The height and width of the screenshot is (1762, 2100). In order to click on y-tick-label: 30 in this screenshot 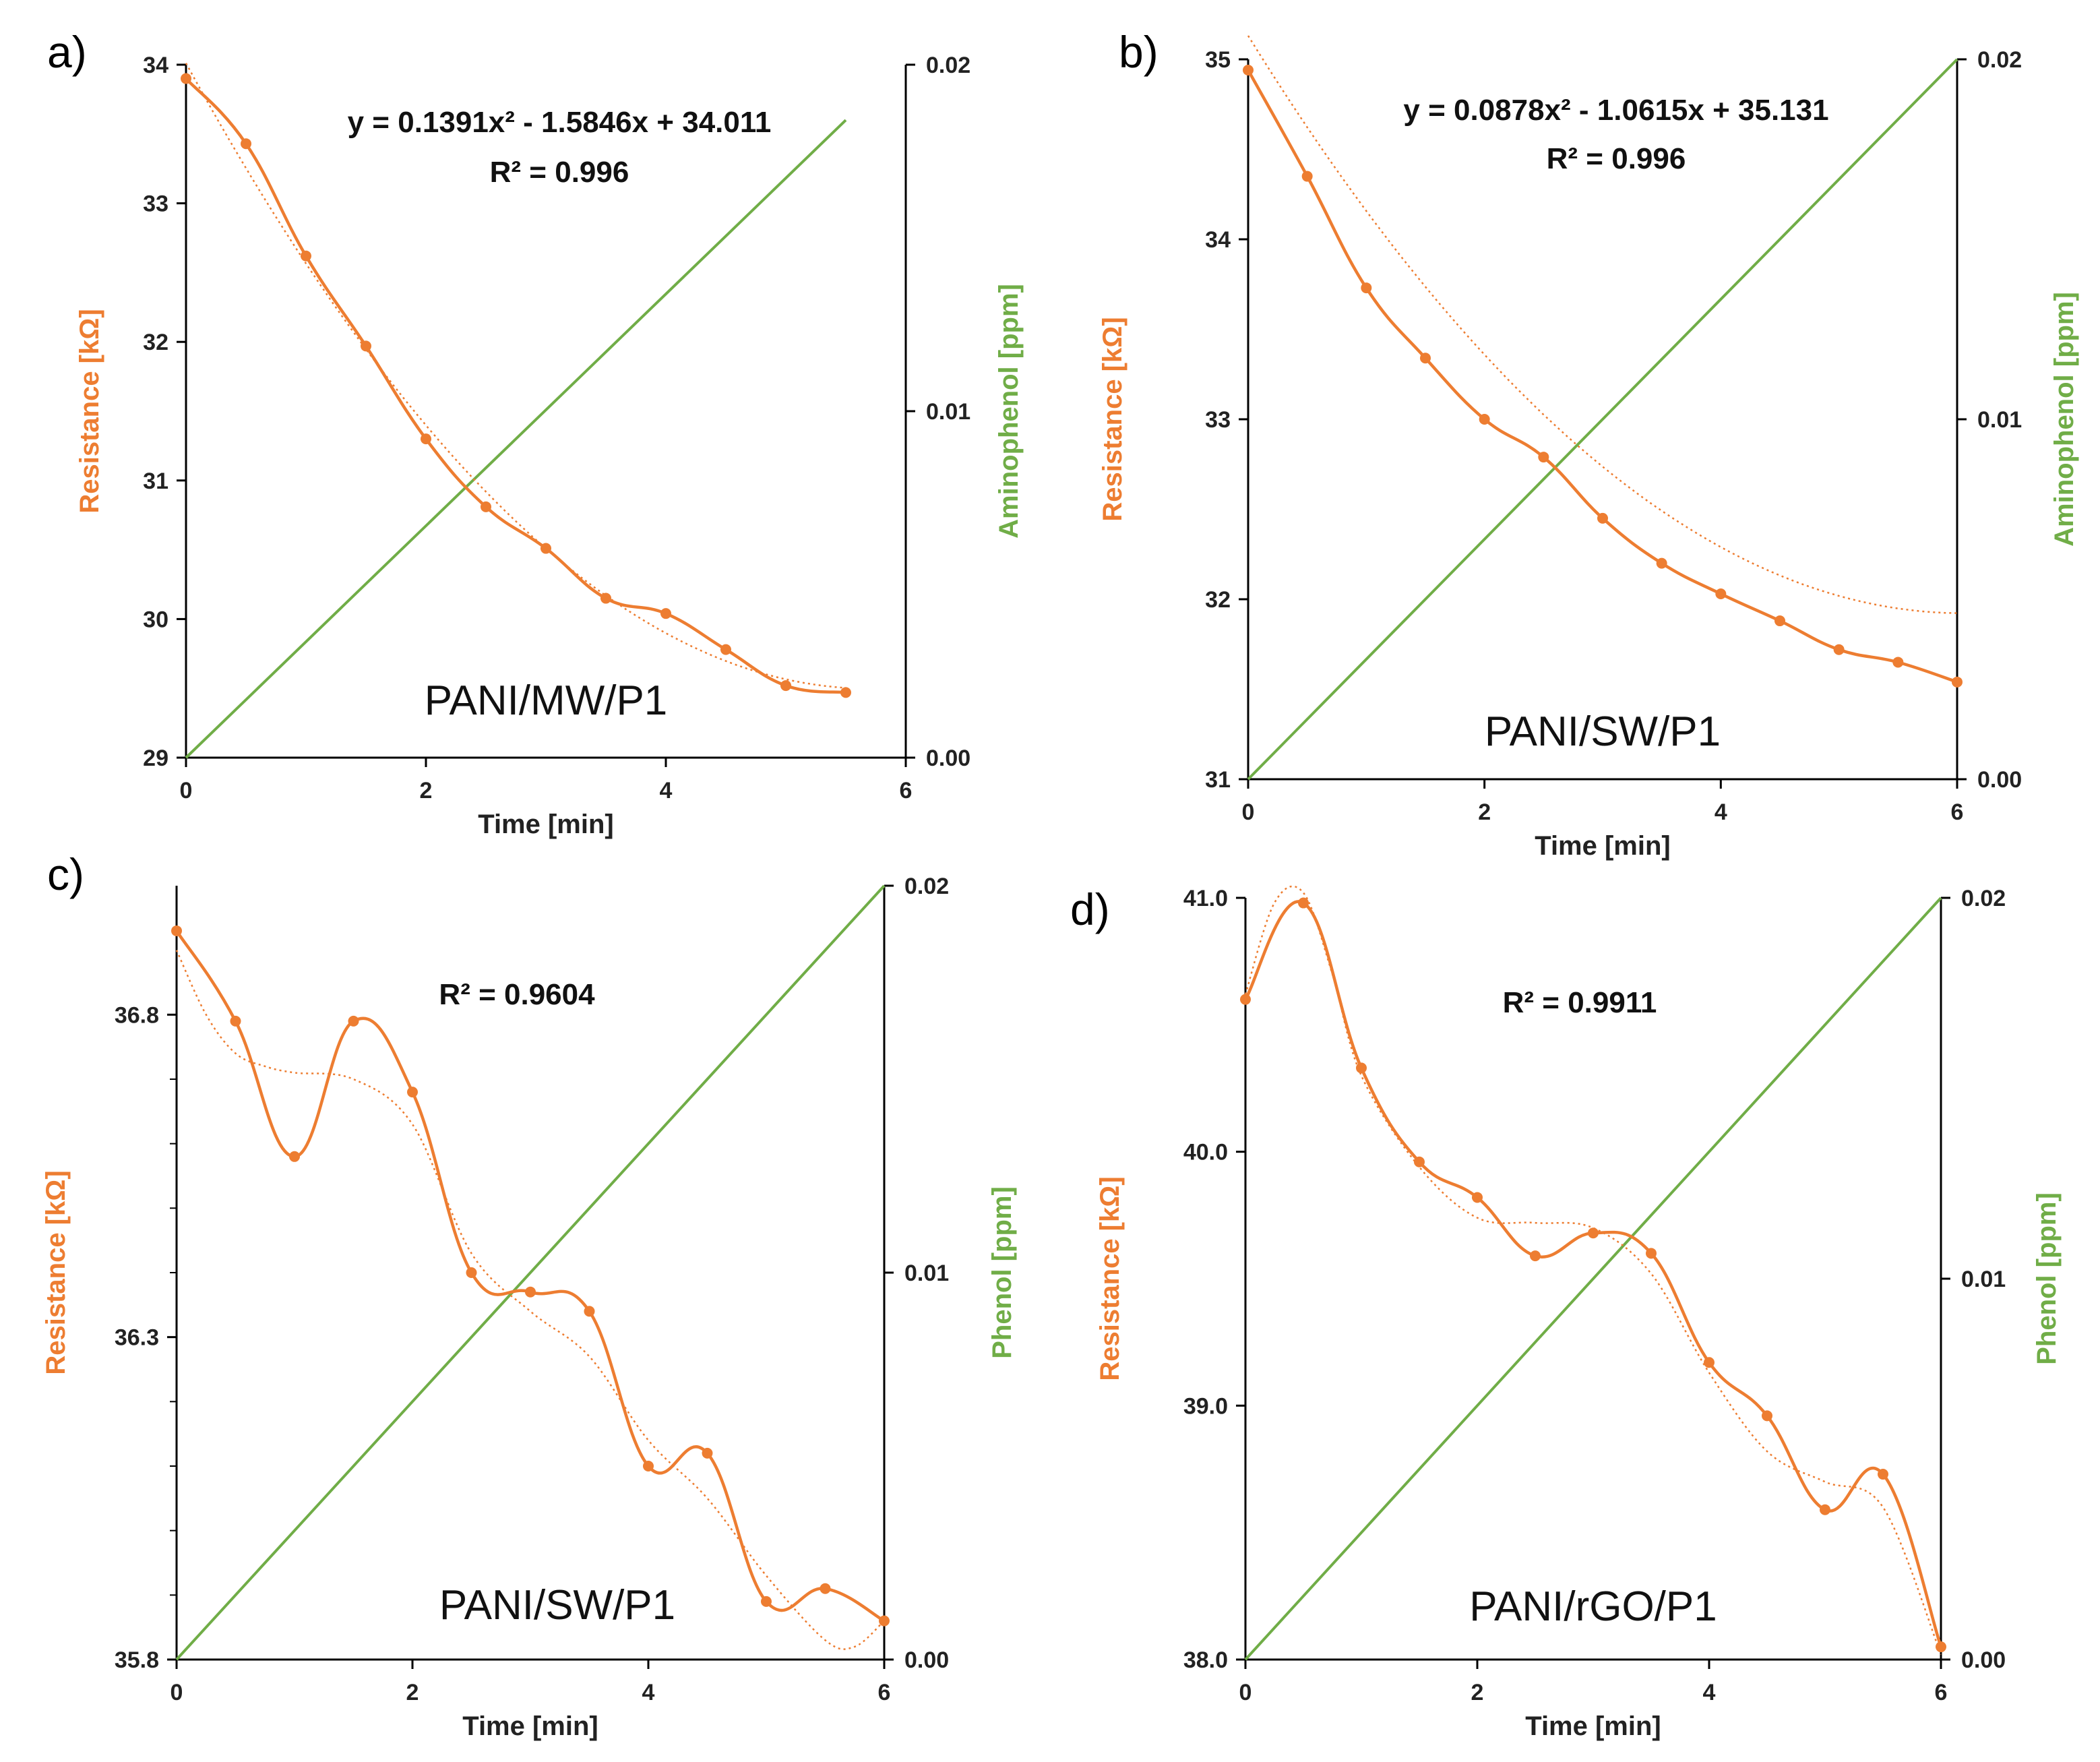, I will do `click(155, 619)`.